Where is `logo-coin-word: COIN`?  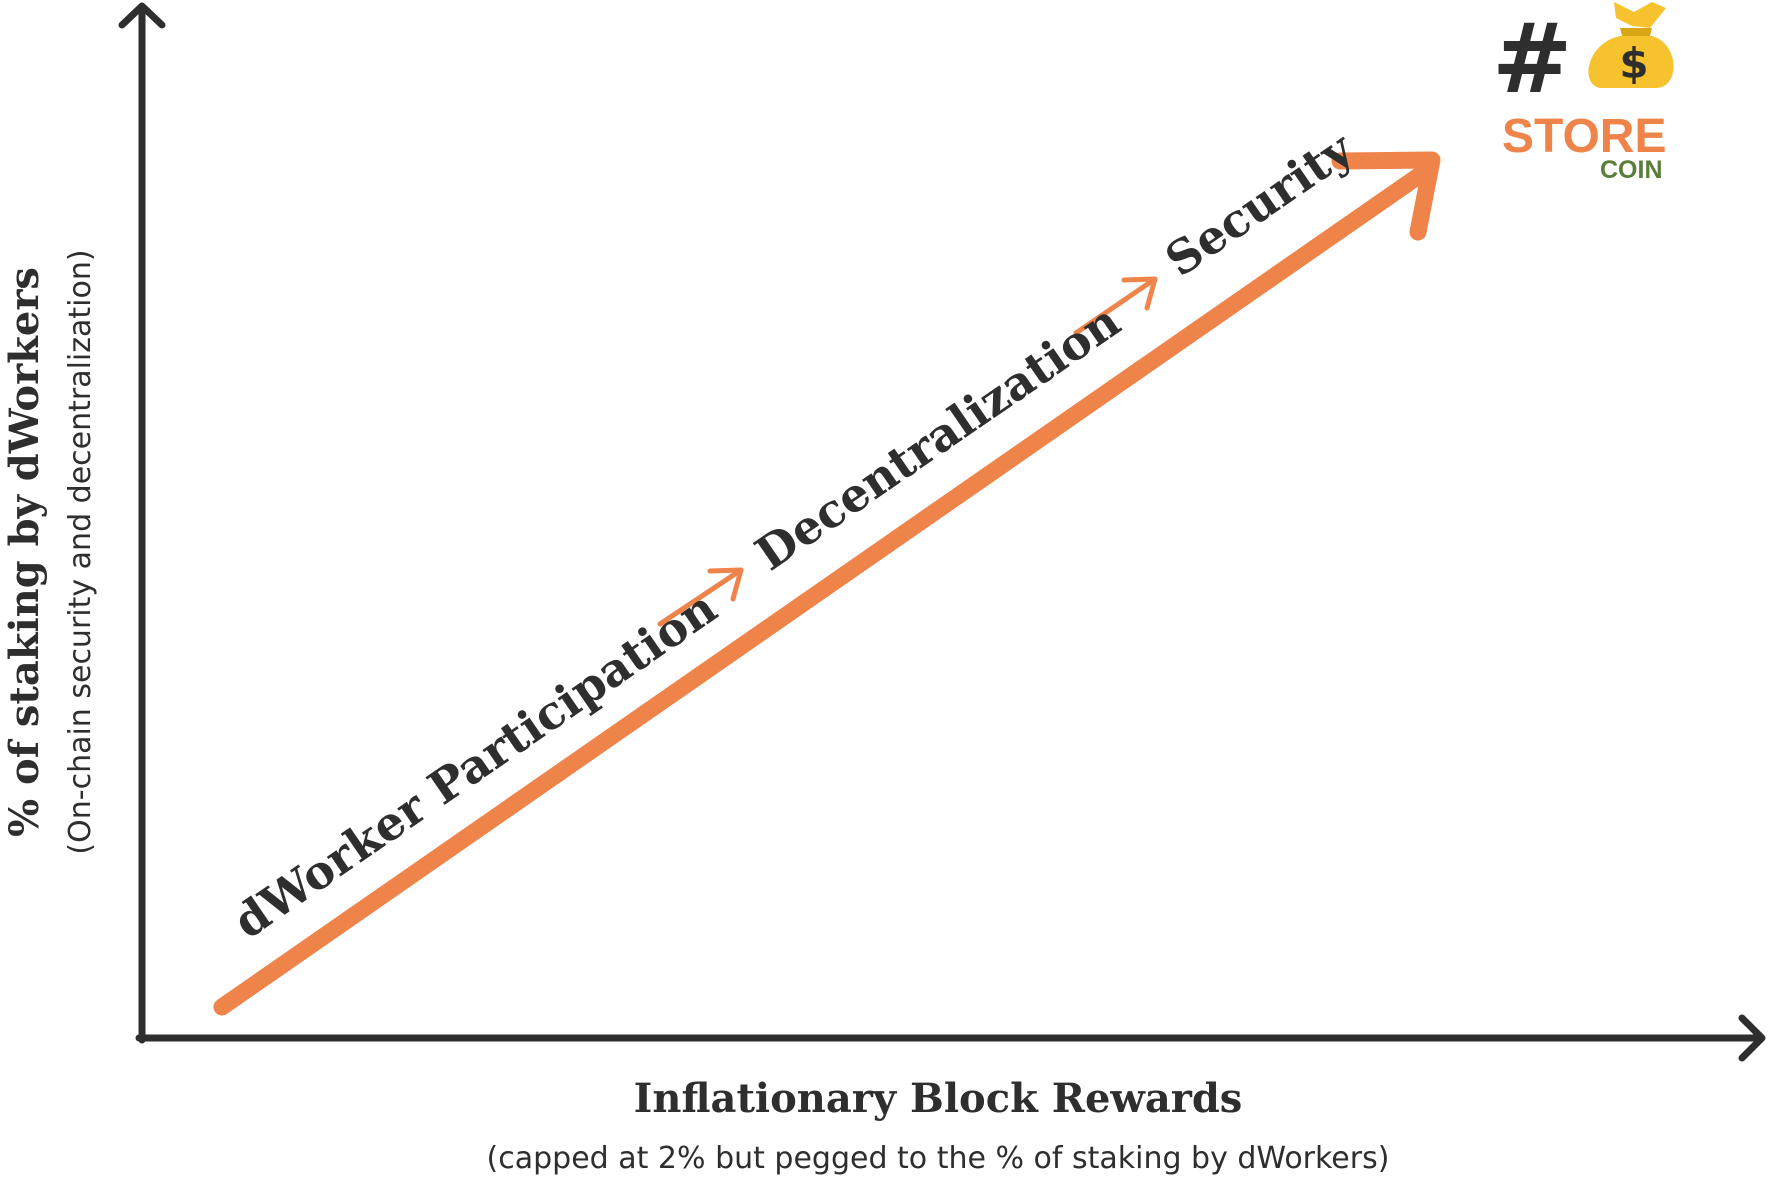
logo-coin-word: COIN is located at coordinates (1631, 170).